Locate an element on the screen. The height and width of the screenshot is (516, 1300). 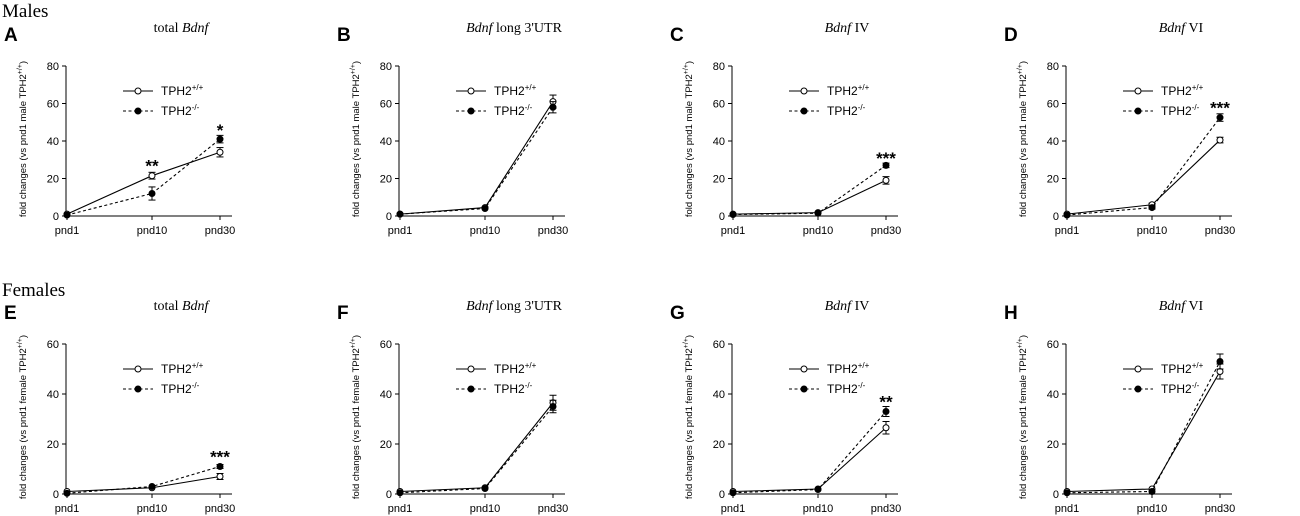
y-axis-label: fold changes (vs pnd1 male TPH2+/+) is located at coordinates (1023, 139).